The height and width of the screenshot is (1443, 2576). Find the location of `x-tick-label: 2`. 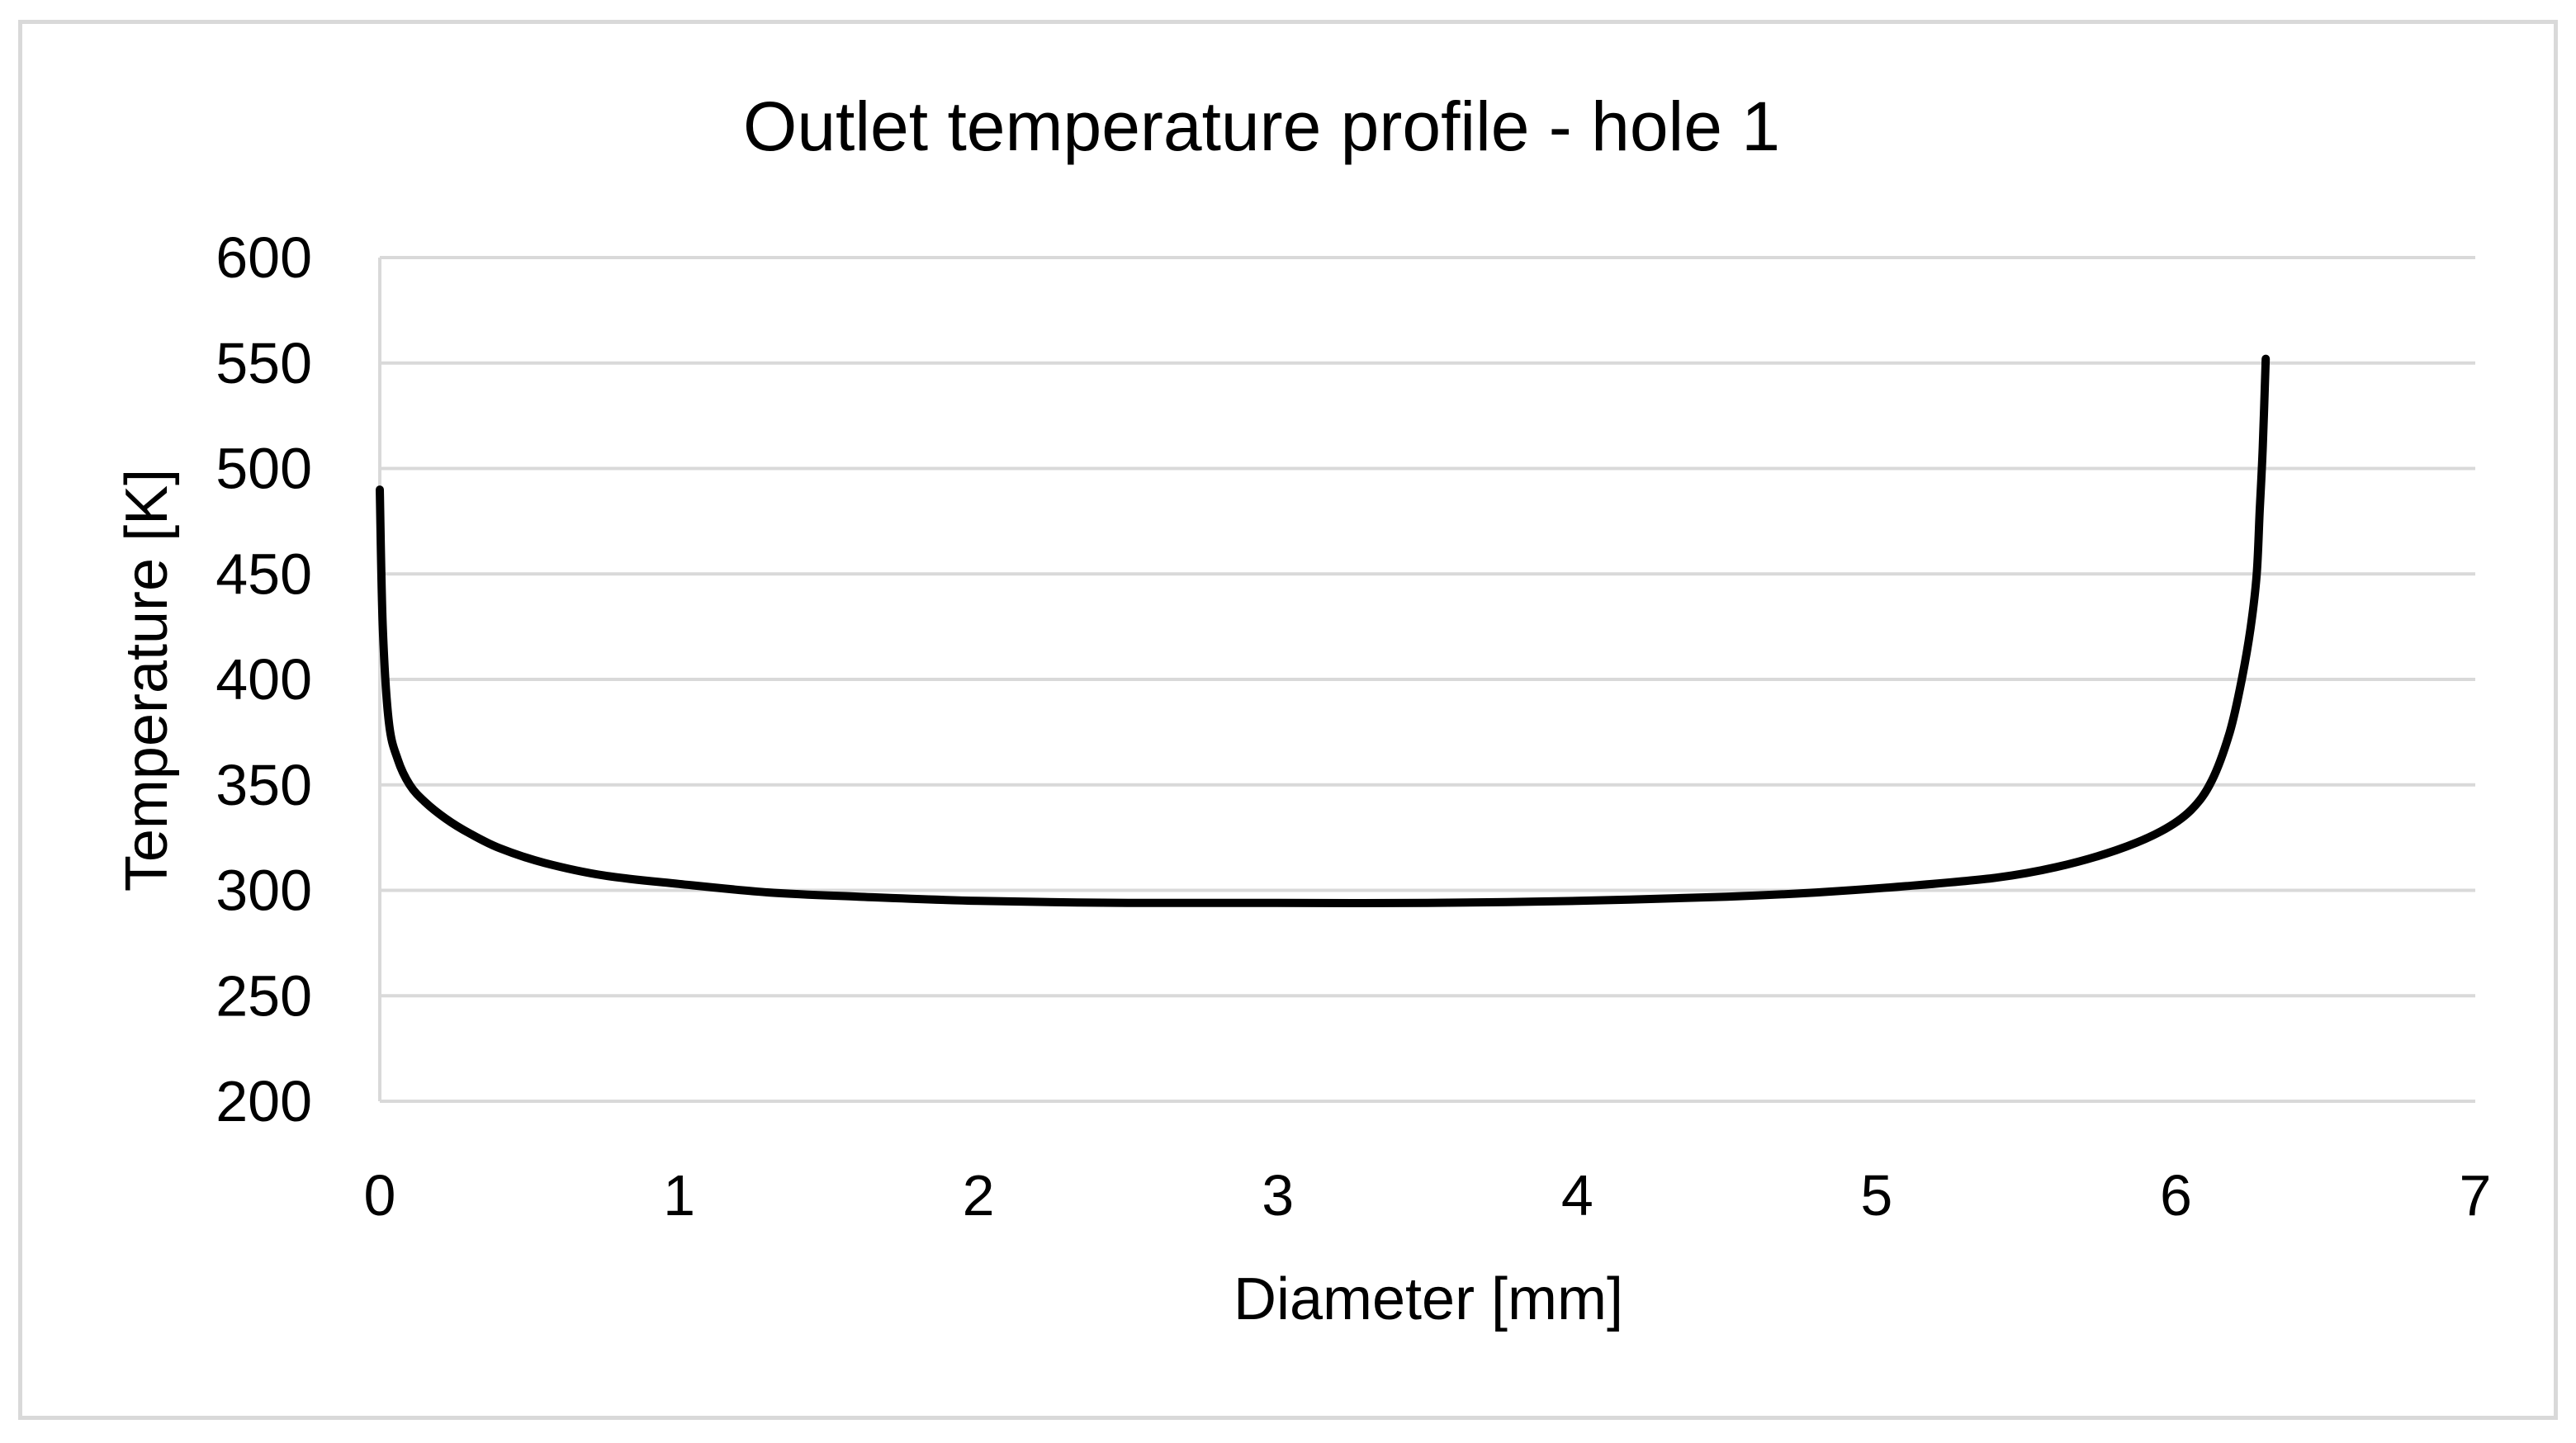

x-tick-label: 2 is located at coordinates (979, 1195).